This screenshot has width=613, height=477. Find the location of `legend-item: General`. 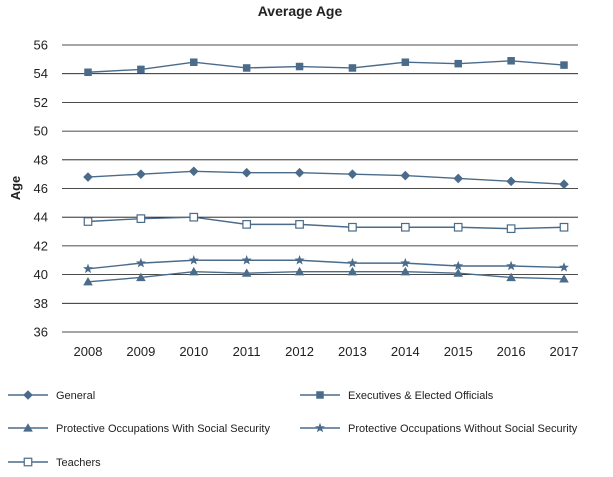

legend-item: General is located at coordinates (51, 396).